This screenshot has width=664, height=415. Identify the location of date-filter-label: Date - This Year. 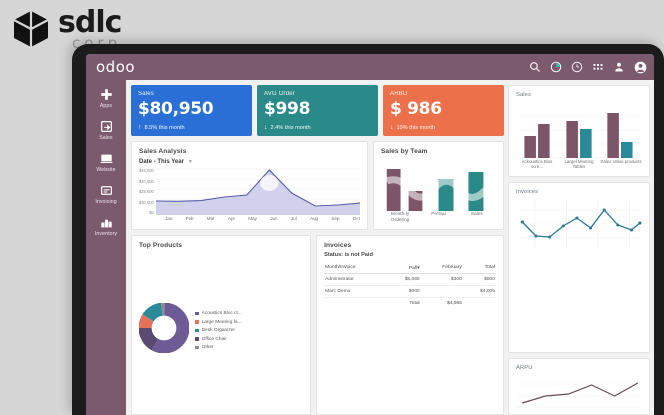
(161, 162).